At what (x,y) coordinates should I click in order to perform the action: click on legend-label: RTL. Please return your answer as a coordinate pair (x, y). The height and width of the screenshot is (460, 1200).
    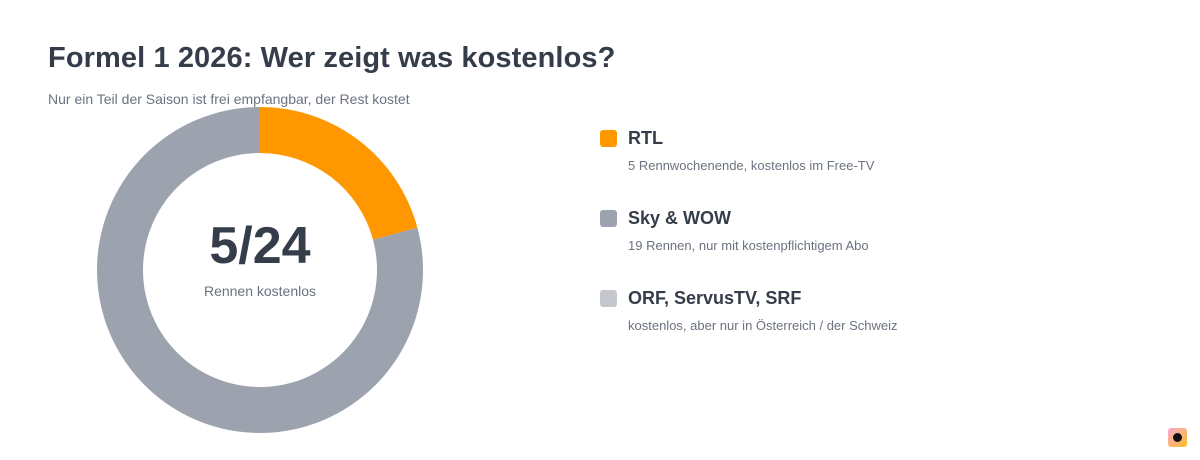
    Looking at the image, I should click on (645, 137).